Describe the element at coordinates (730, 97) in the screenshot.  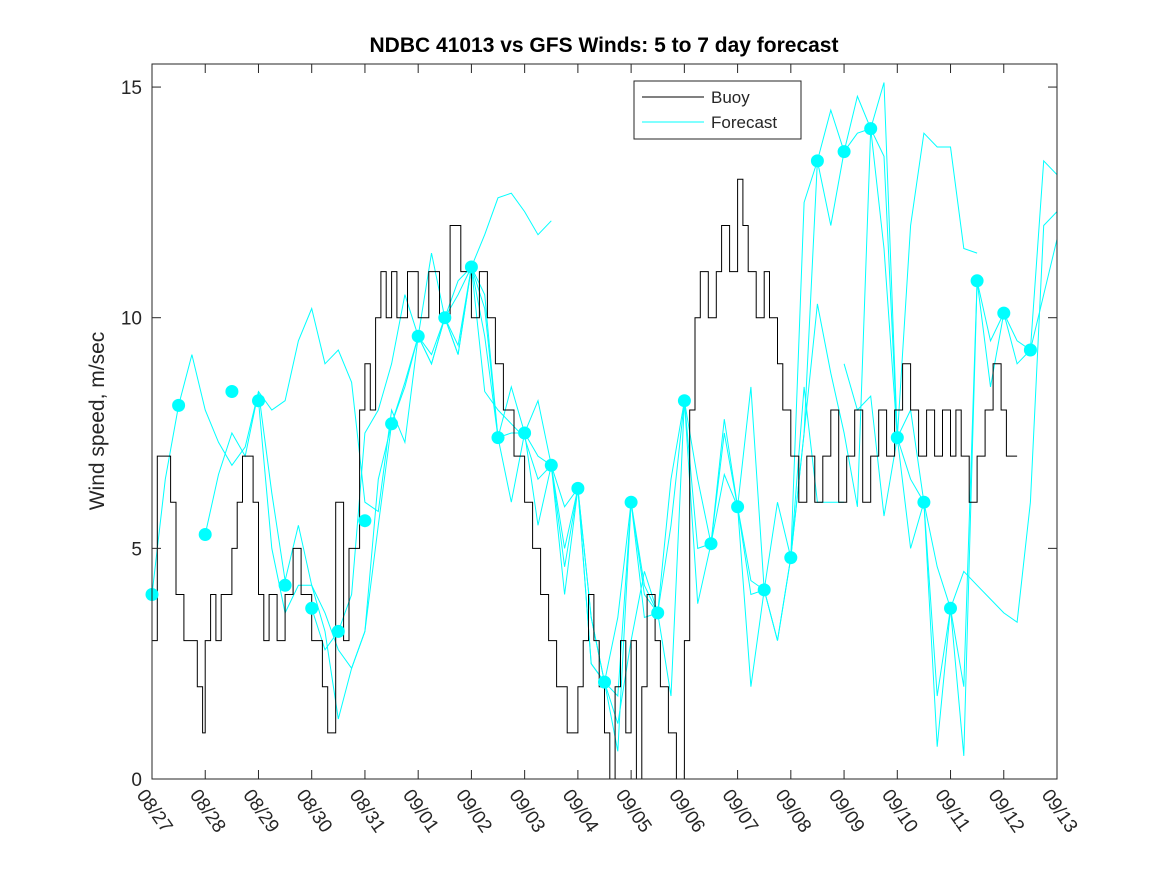
I see `legend-buoy-label: Buoy` at that location.